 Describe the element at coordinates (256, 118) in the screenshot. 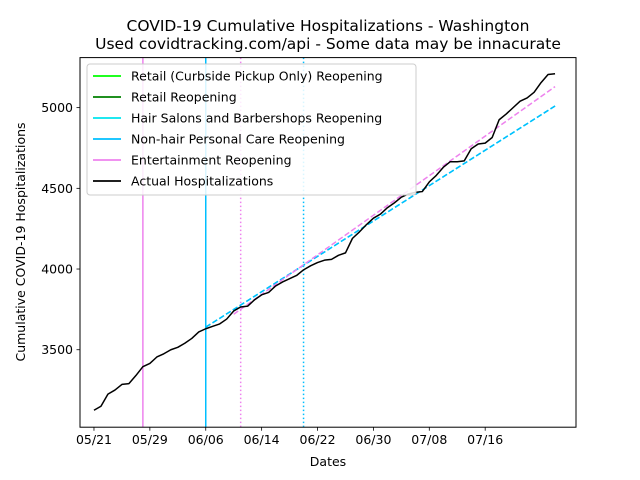

I see `legend-item-label: Hair Salons and Barbershops Reopening` at that location.